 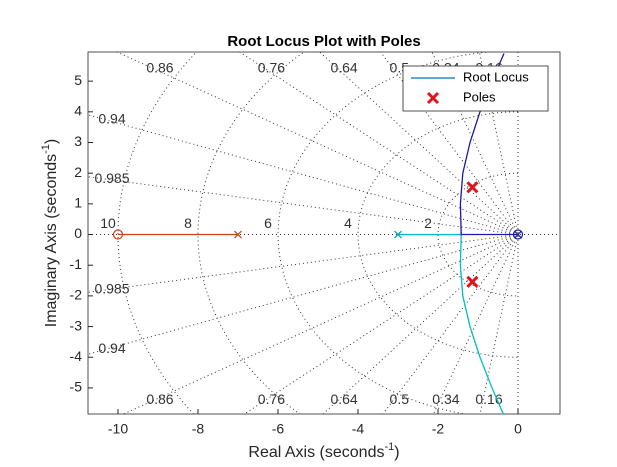 I want to click on frequency-label: 2, so click(x=428, y=223).